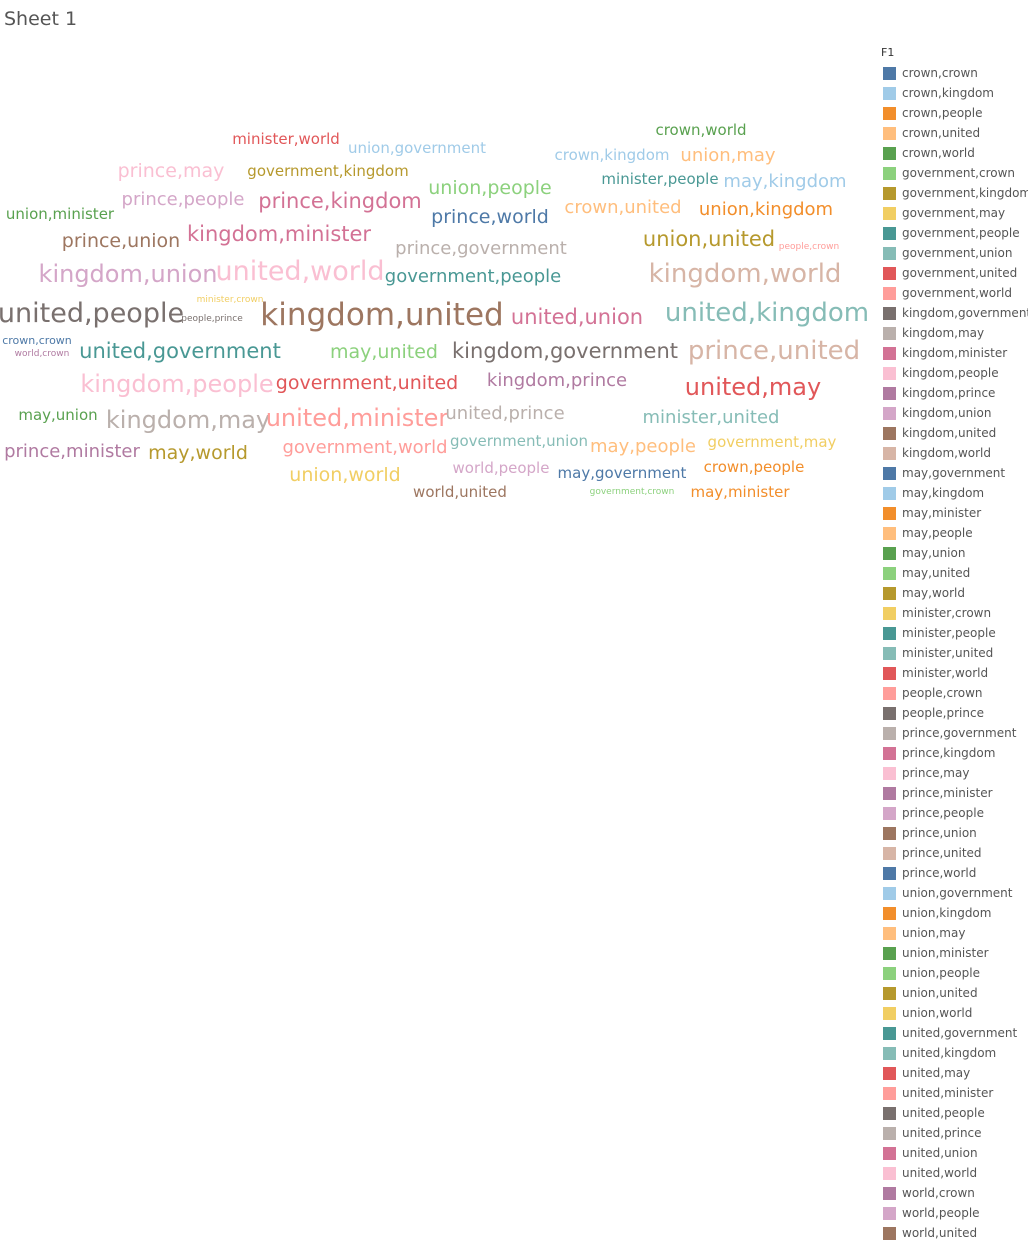 The image size is (1028, 1243). Describe the element at coordinates (954, 1013) in the screenshot. I see `legend-item: union,world` at that location.